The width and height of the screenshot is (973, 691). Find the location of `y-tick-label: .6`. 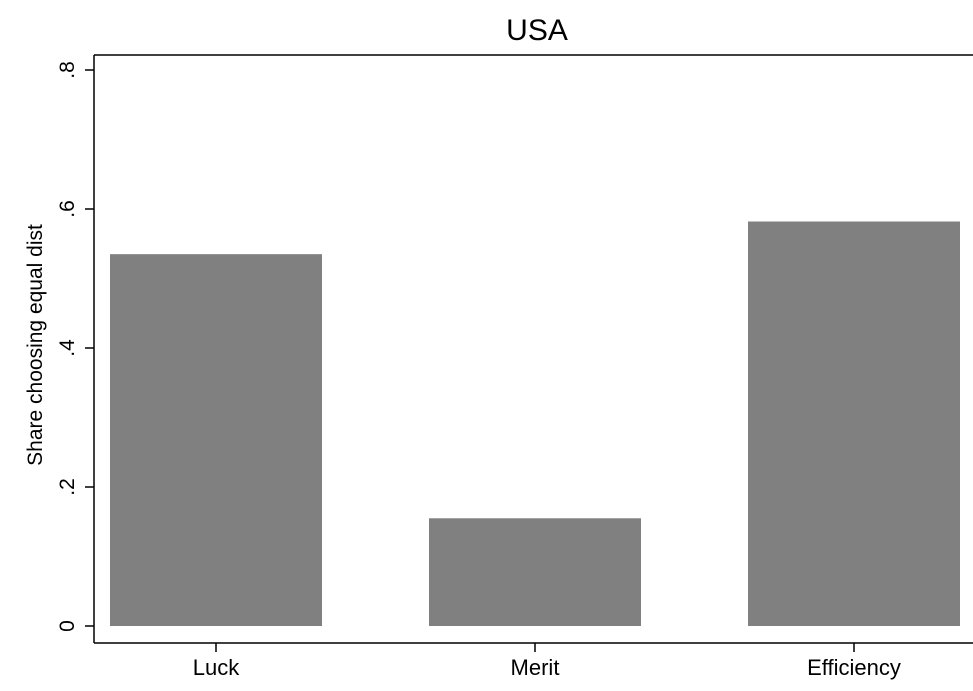

y-tick-label: .6 is located at coordinates (67, 209).